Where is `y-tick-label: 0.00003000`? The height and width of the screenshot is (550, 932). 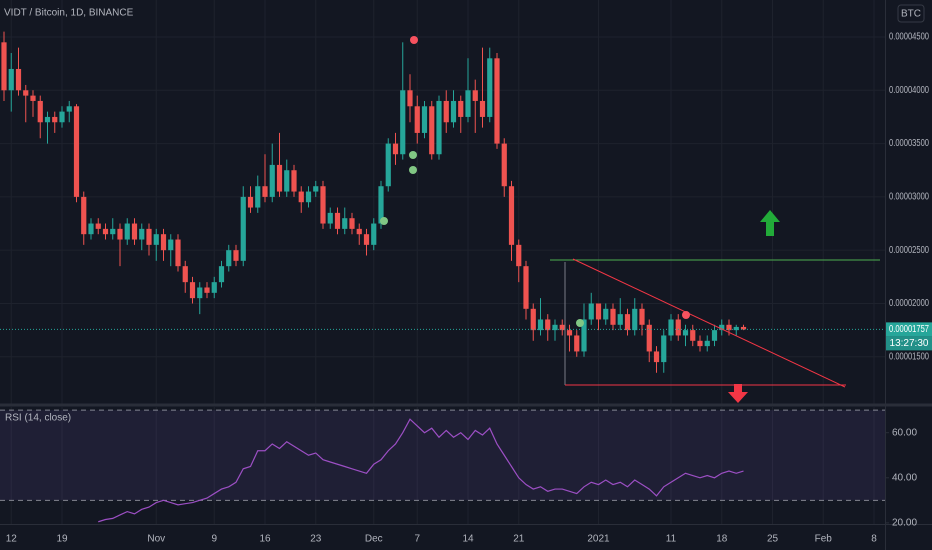
y-tick-label: 0.00003000 is located at coordinates (909, 197).